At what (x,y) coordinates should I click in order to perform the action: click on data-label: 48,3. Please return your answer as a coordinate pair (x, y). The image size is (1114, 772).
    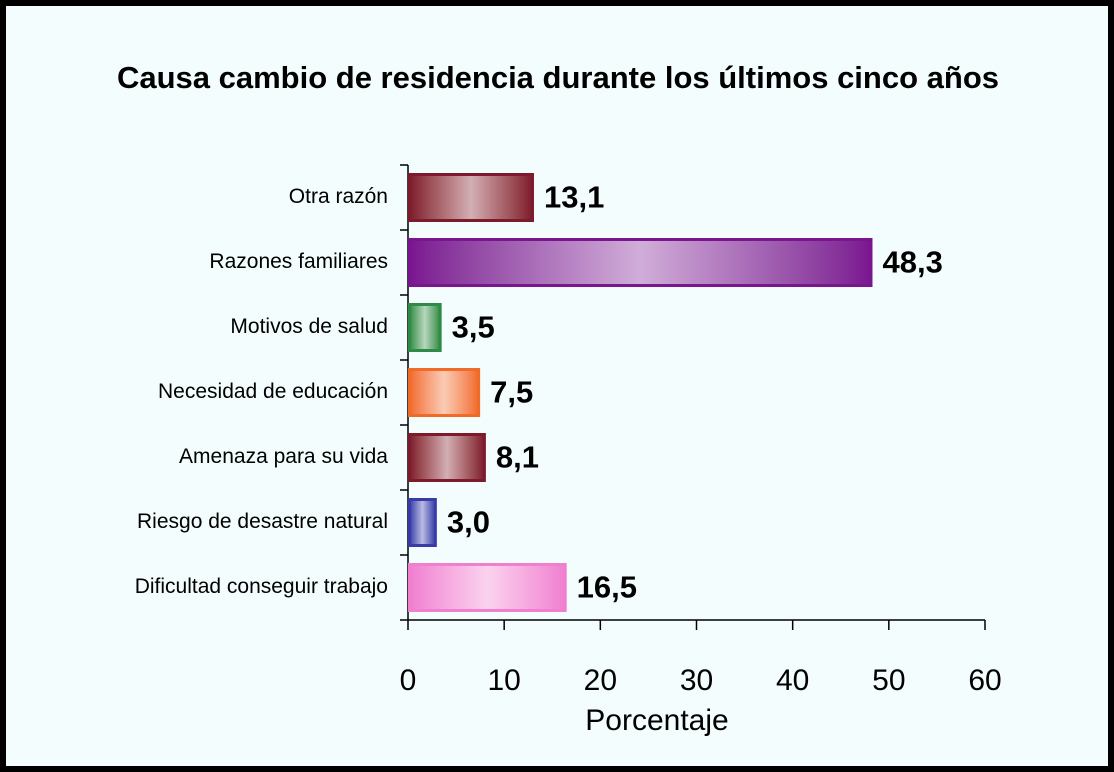
    Looking at the image, I should click on (912, 262).